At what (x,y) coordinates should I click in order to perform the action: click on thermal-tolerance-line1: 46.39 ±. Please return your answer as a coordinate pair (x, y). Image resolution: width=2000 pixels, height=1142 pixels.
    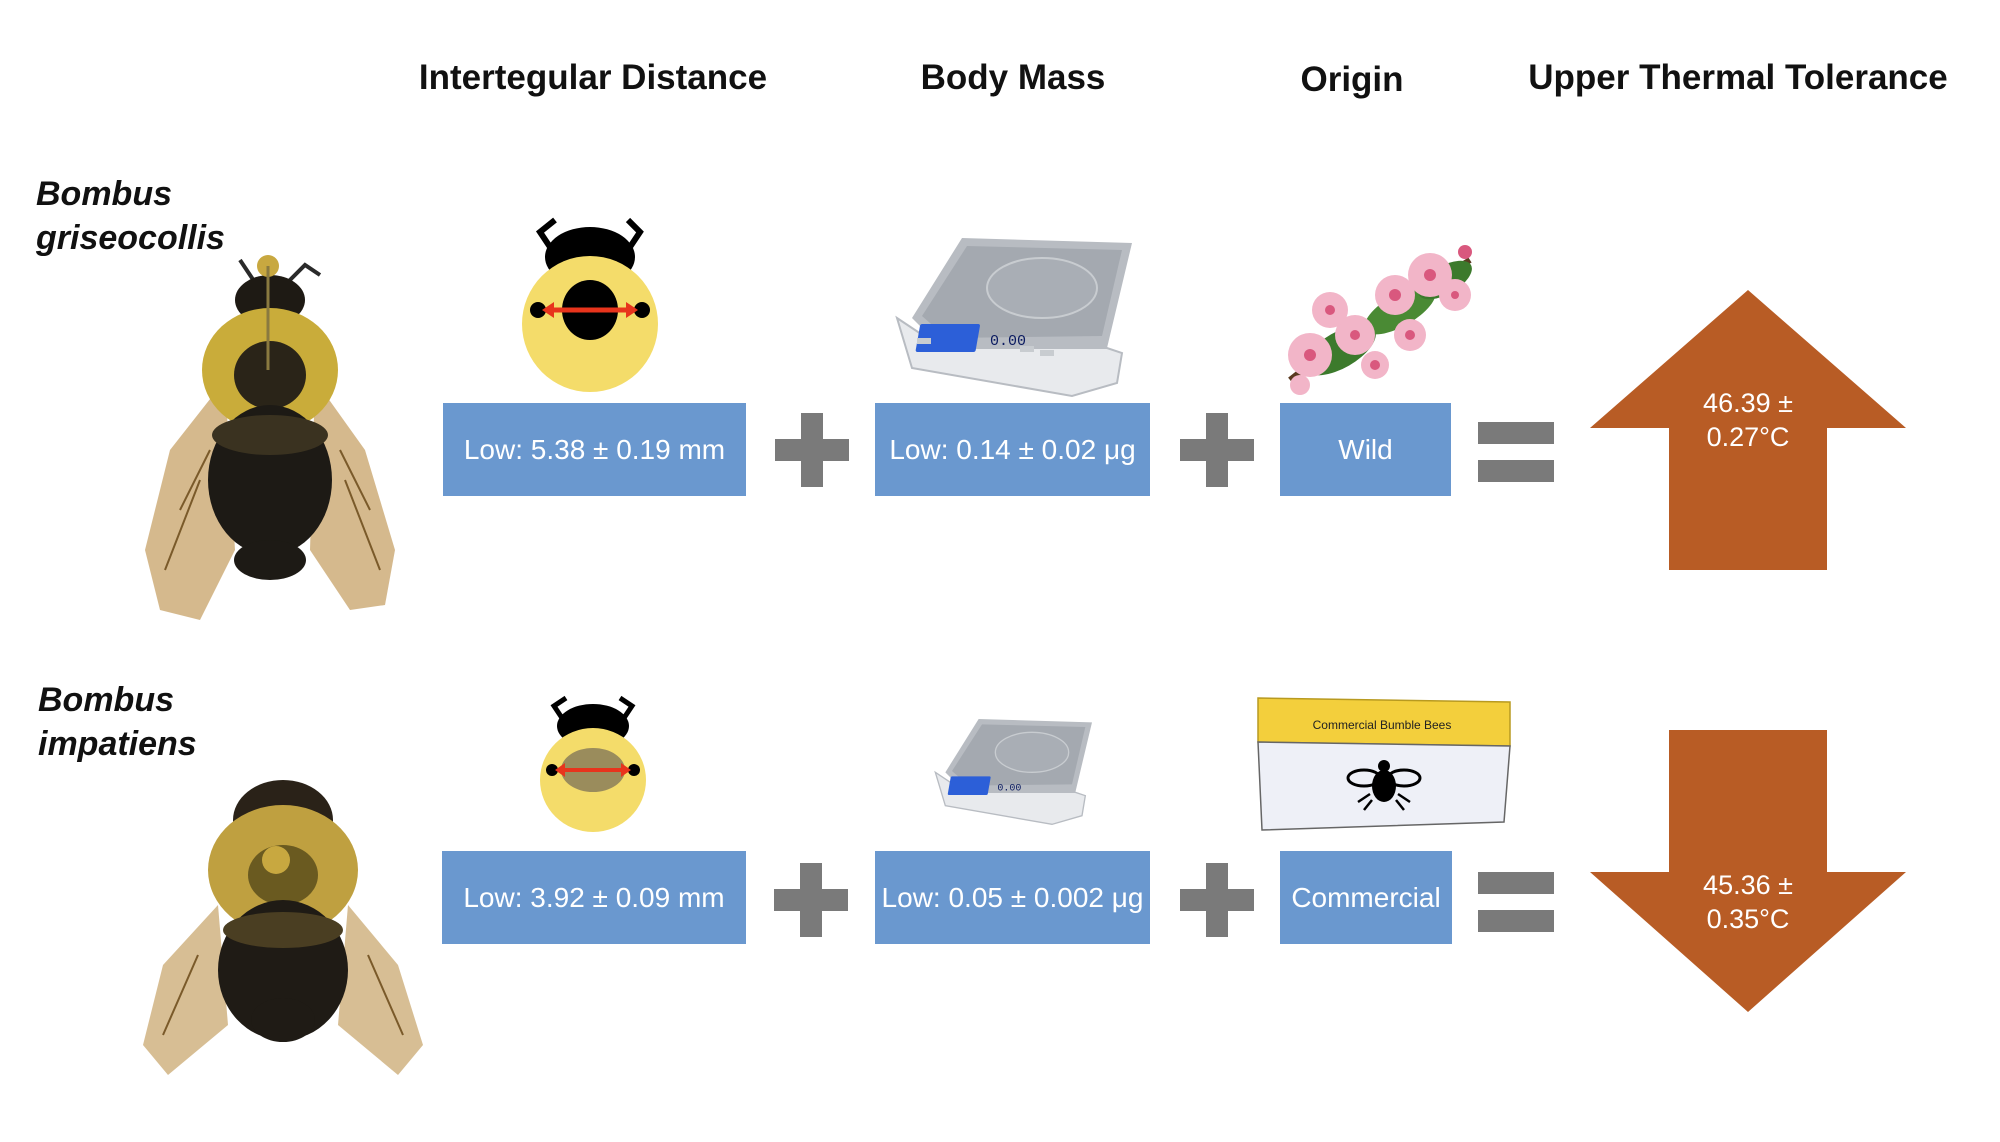
    Looking at the image, I should click on (1748, 403).